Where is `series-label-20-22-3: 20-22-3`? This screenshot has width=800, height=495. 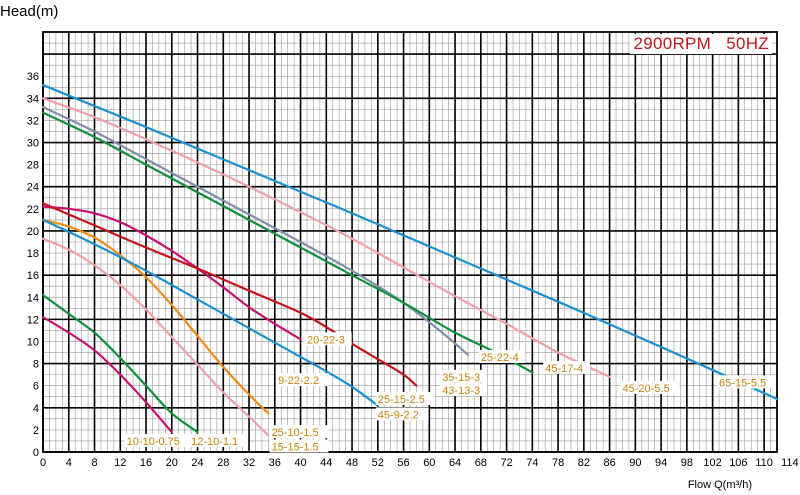 series-label-20-22-3: 20-22-3 is located at coordinates (326, 340).